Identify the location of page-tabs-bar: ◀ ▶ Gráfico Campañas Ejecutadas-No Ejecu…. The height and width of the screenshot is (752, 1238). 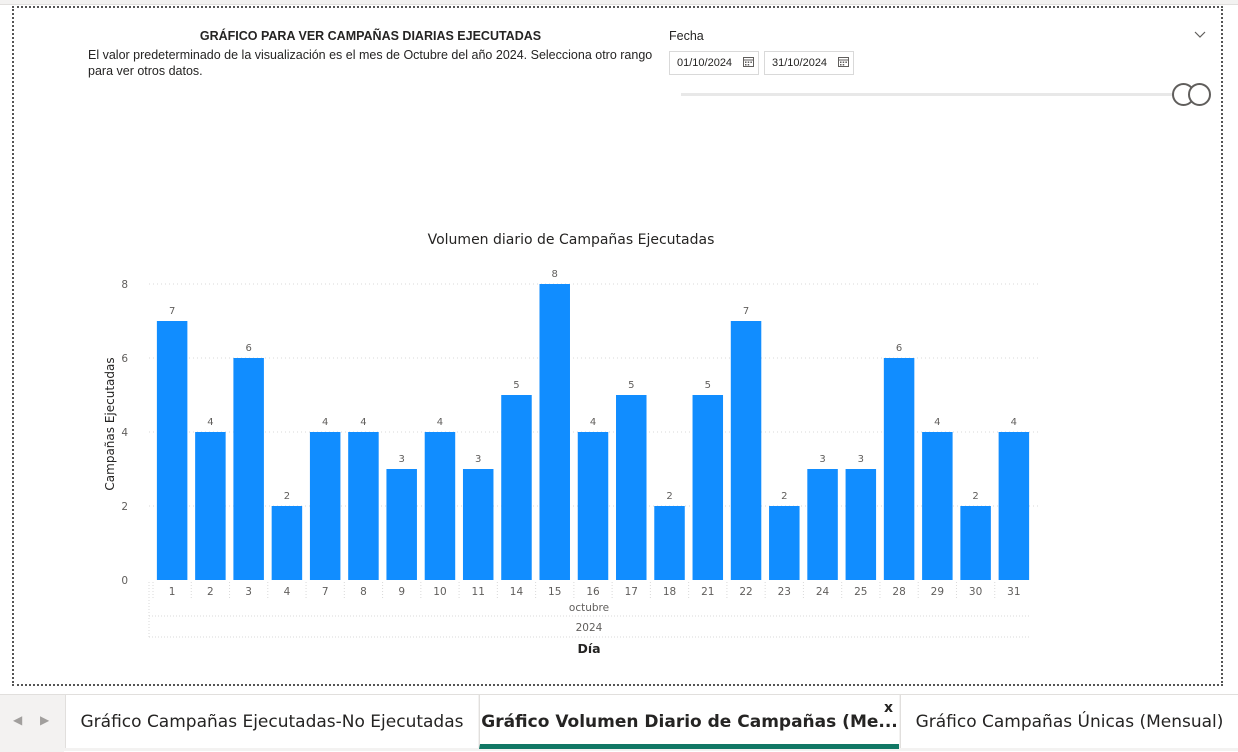
(619, 723).